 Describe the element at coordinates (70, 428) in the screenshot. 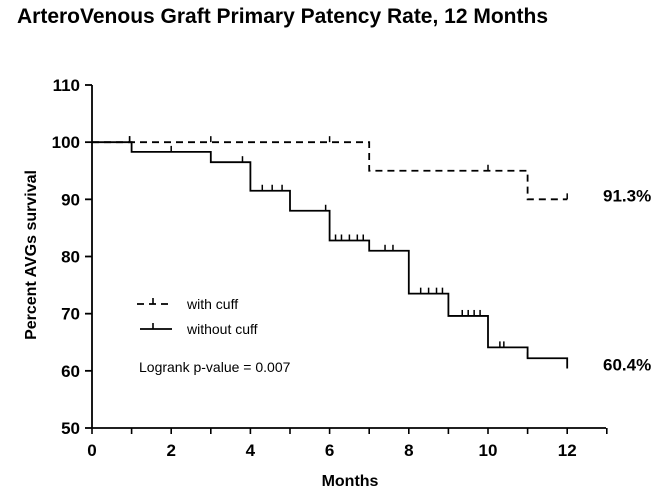

I see `y-tick-label: 50` at that location.